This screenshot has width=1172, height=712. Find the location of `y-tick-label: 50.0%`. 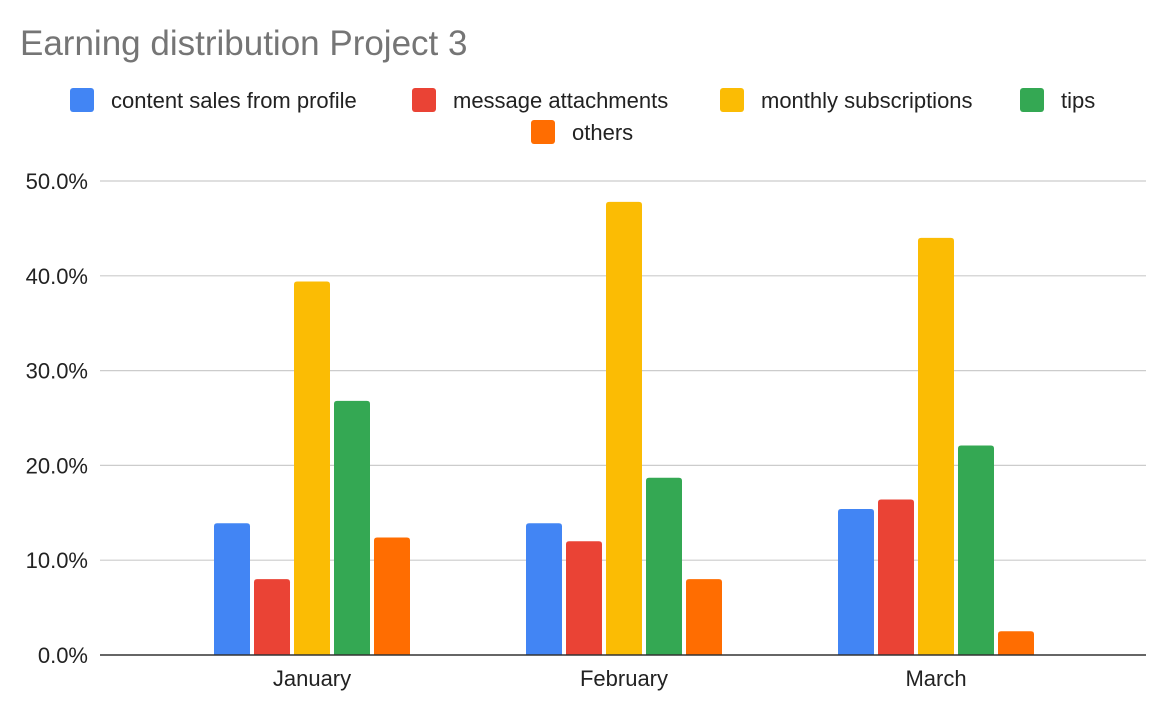

y-tick-label: 50.0% is located at coordinates (57, 181).